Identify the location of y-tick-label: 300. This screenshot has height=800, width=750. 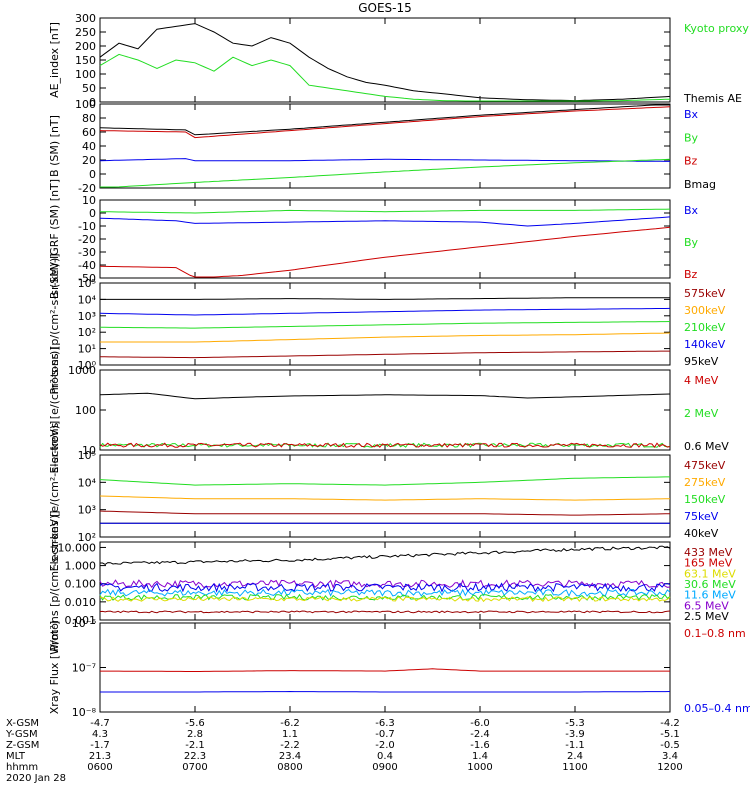
(85, 18).